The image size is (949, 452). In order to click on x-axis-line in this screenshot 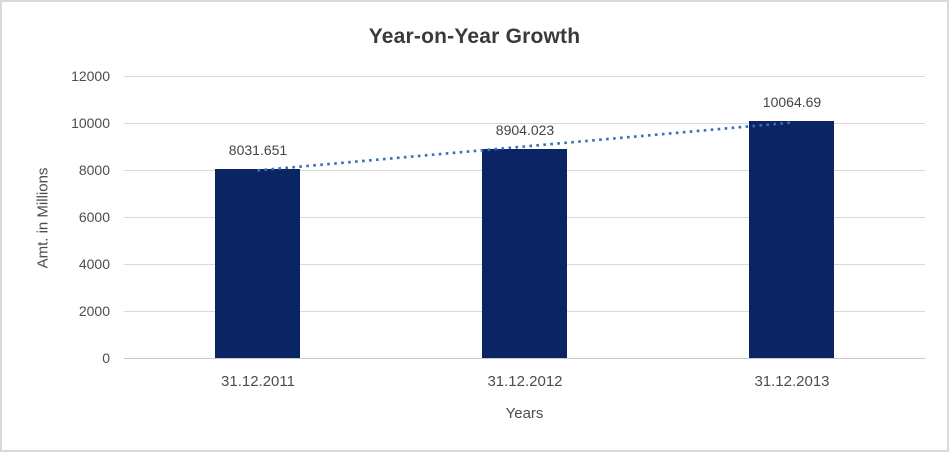, I will do `click(524, 358)`.